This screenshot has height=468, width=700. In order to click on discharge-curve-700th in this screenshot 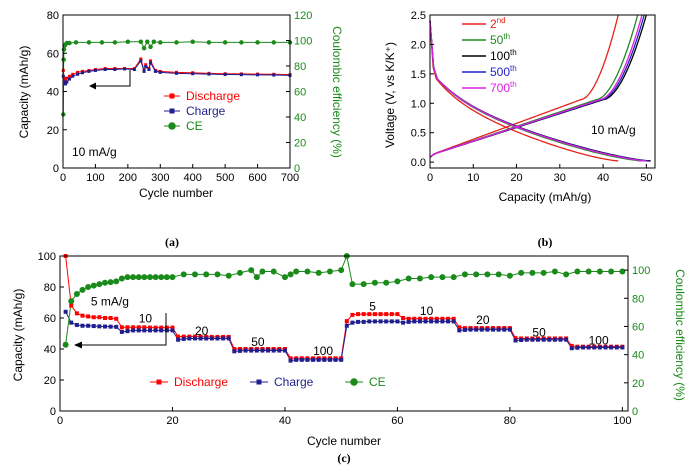, I will do `click(538, 91)`.